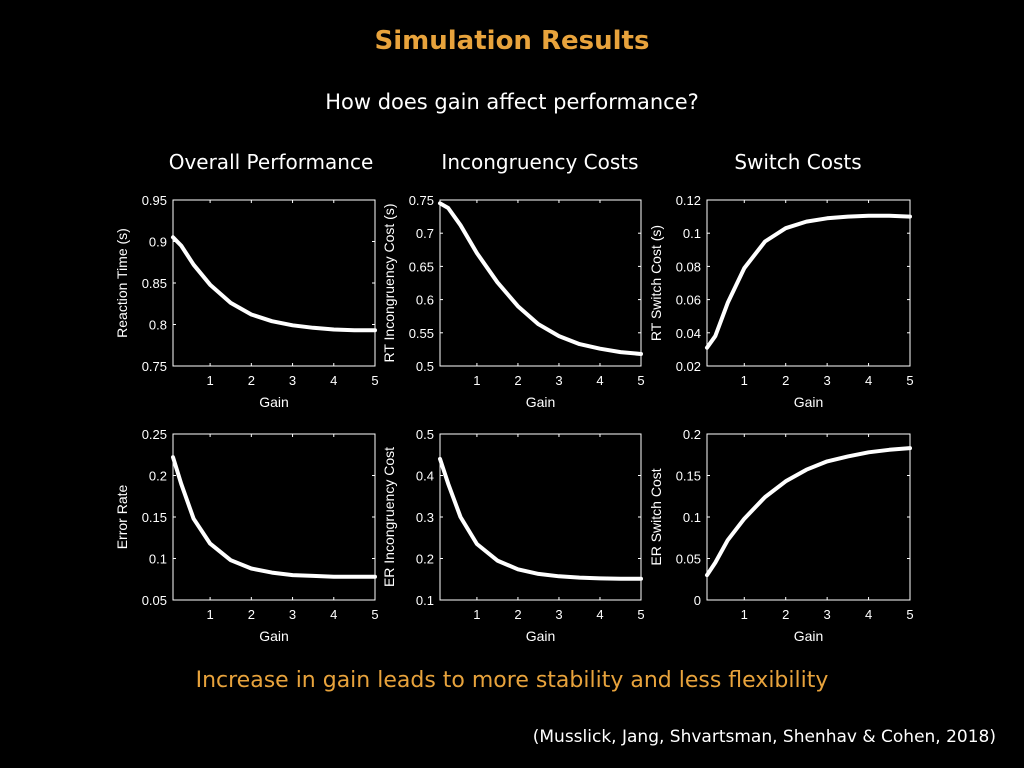  What do you see at coordinates (688, 366) in the screenshot?
I see `y-tick-label: 0.02` at bounding box center [688, 366].